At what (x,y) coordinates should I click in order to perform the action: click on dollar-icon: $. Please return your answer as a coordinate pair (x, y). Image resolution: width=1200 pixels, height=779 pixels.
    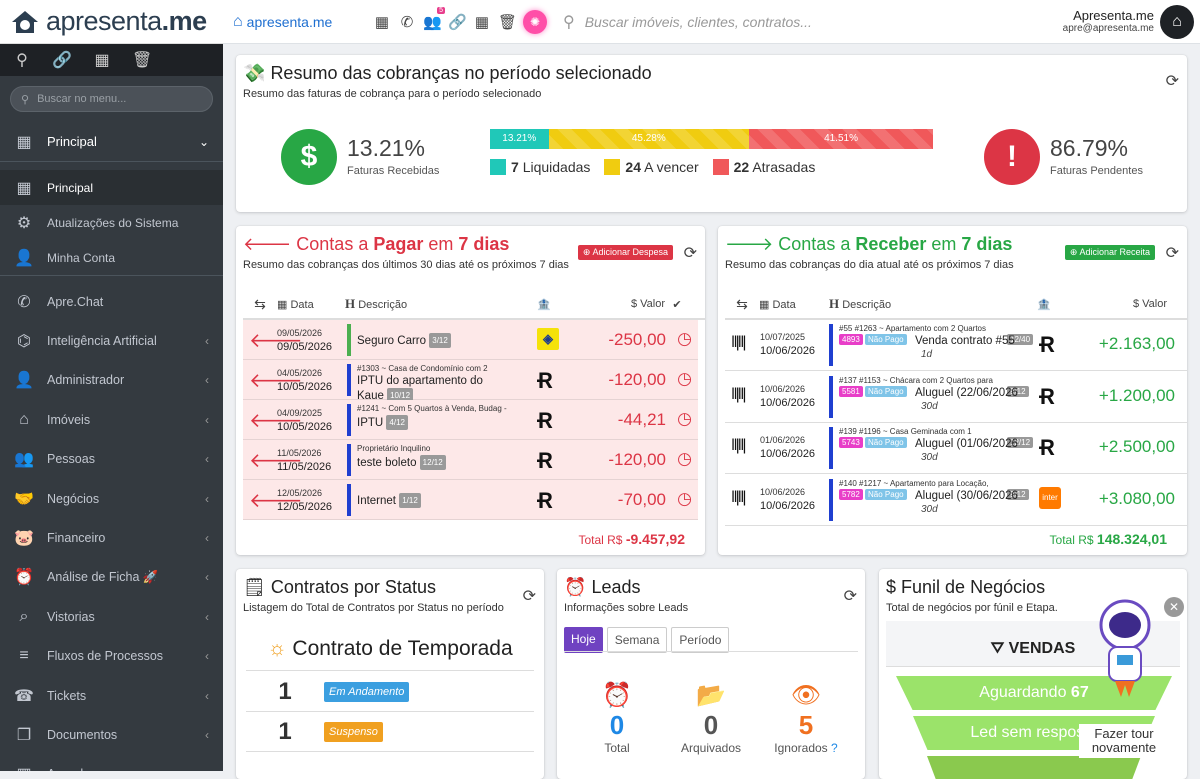
    Looking at the image, I should click on (891, 587).